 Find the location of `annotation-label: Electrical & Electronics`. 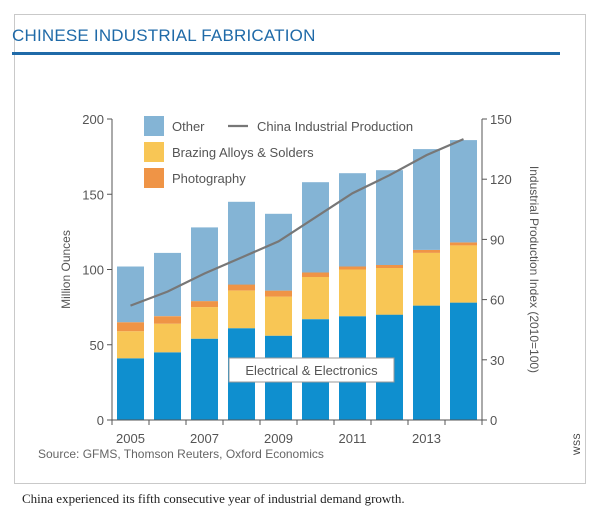

annotation-label: Electrical & Electronics is located at coordinates (311, 370).